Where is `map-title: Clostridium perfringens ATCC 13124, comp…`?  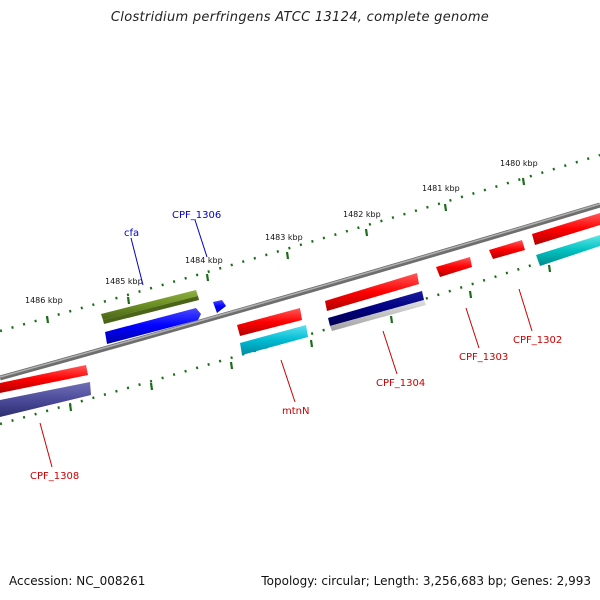 map-title: Clostridium perfringens ATCC 13124, comp… is located at coordinates (300, 17).